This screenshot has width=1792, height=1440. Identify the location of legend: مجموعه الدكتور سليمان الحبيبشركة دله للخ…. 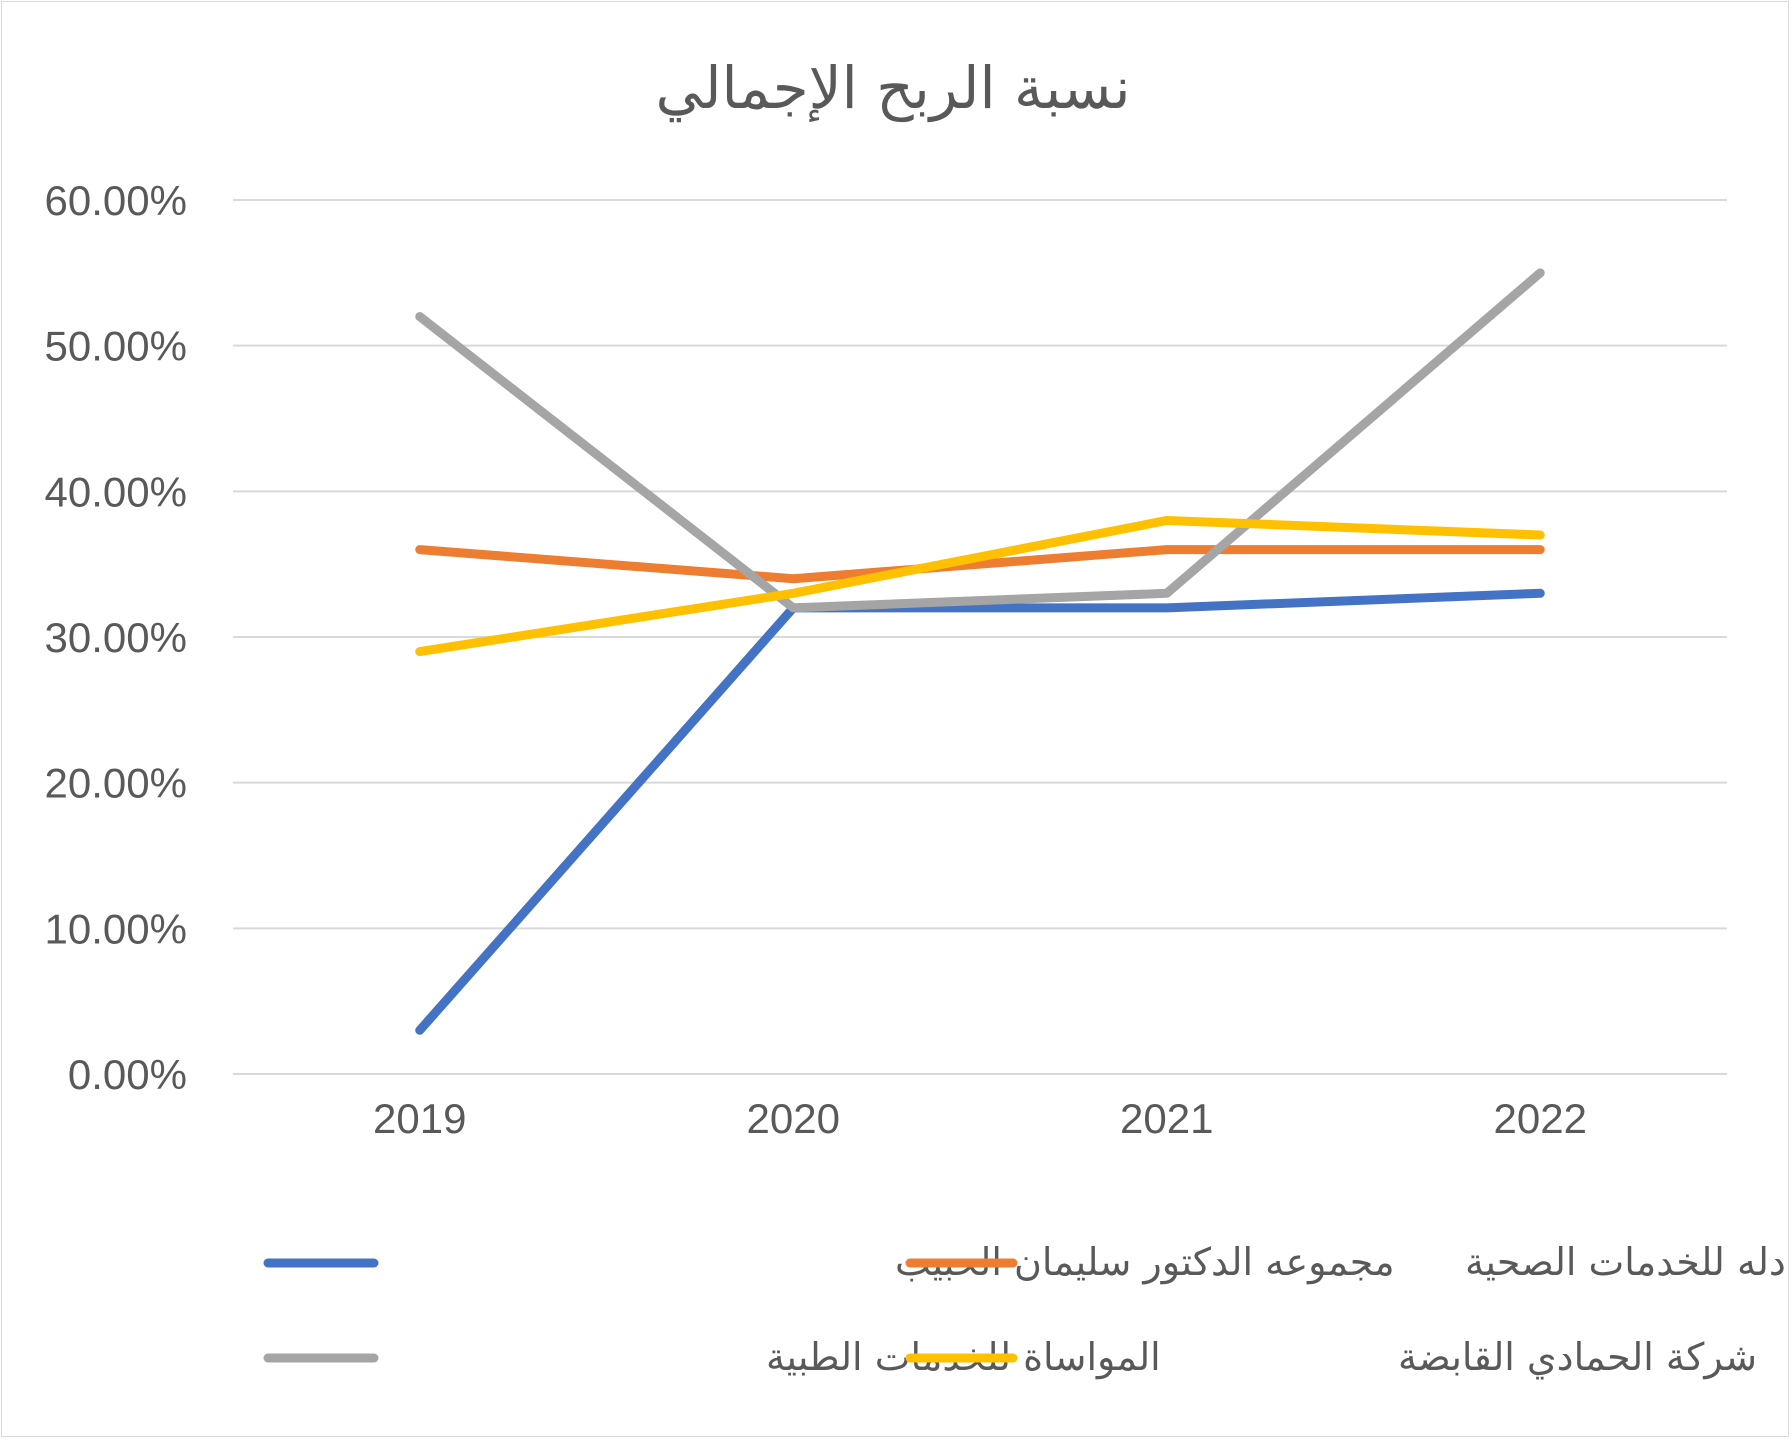
(1027, 1310).